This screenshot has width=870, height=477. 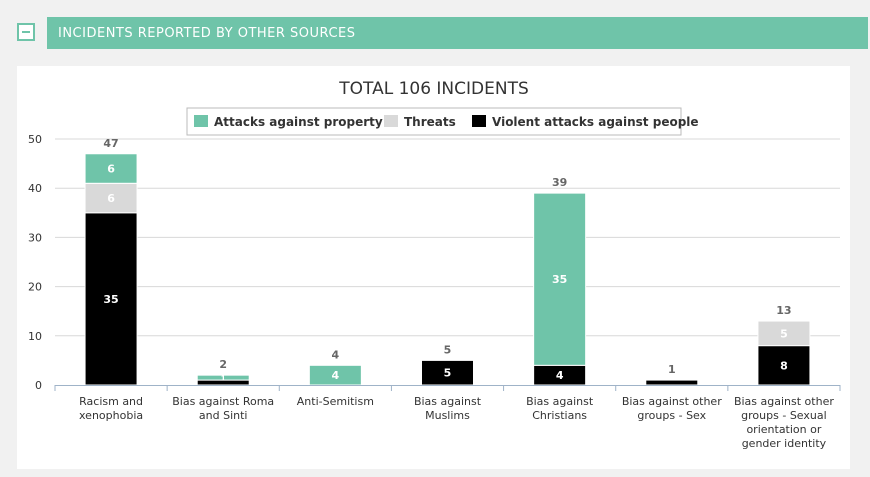 I want to click on x-tick-label: groups - Sexual, so click(x=783, y=415).